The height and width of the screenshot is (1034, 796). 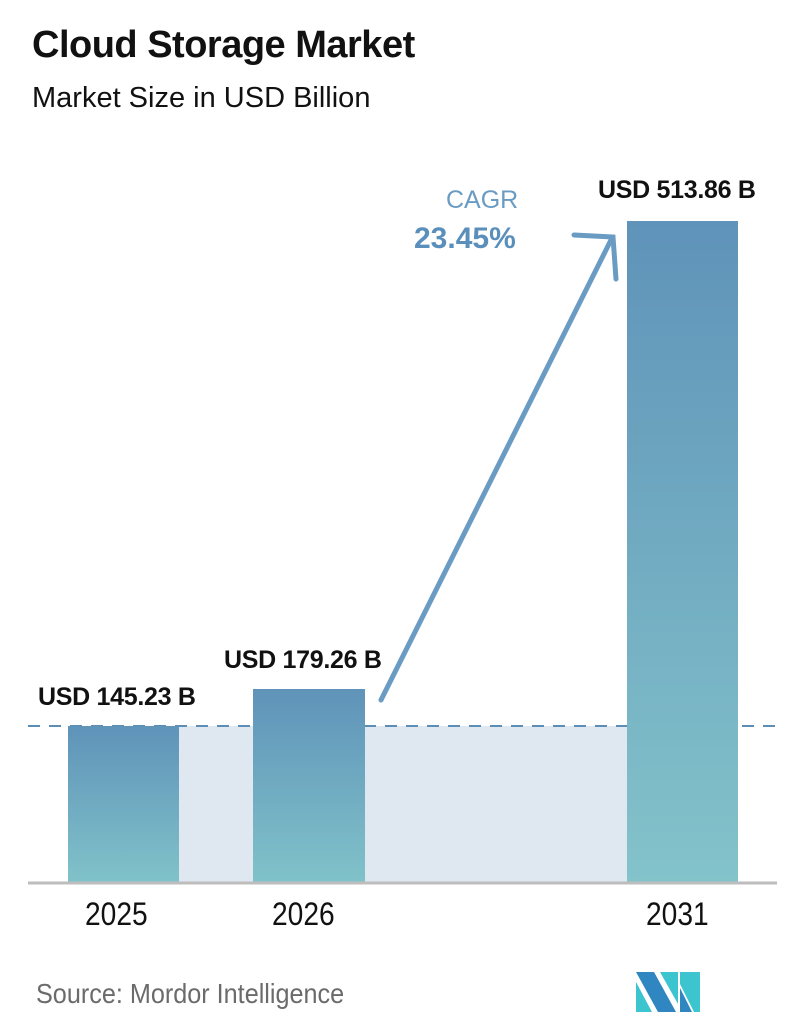 I want to click on bar-value-label-2026: USD 179.26 B, so click(x=303, y=660).